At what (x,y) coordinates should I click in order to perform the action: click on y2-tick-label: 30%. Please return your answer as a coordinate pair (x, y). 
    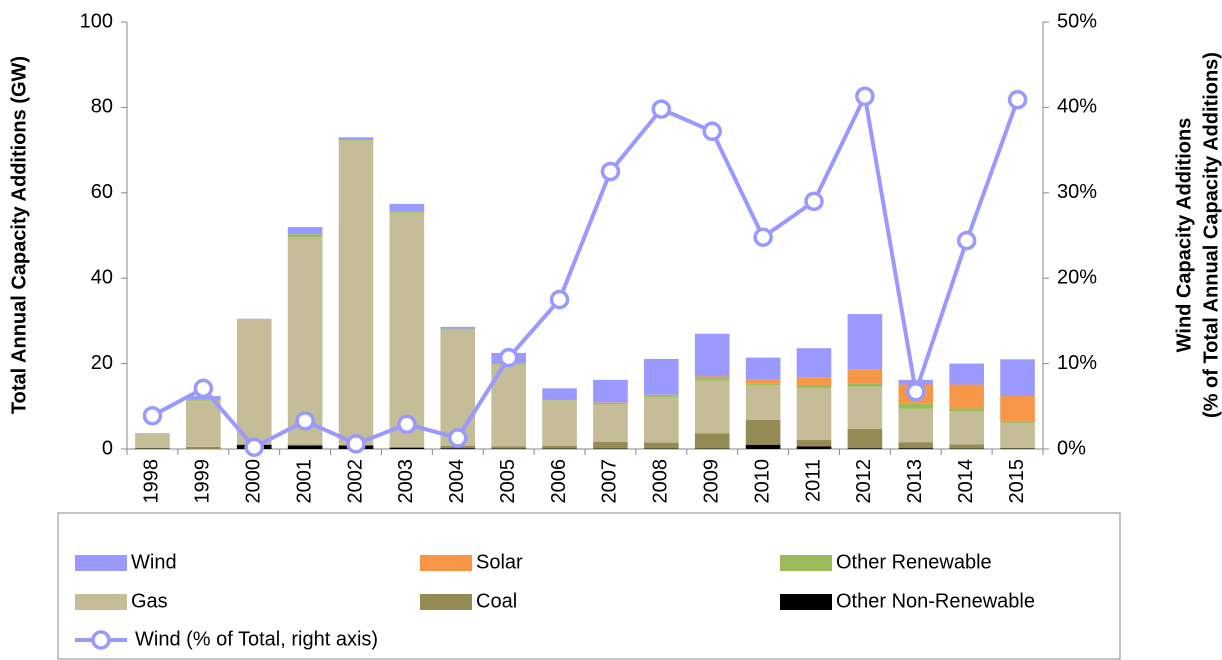
    Looking at the image, I should click on (1077, 192).